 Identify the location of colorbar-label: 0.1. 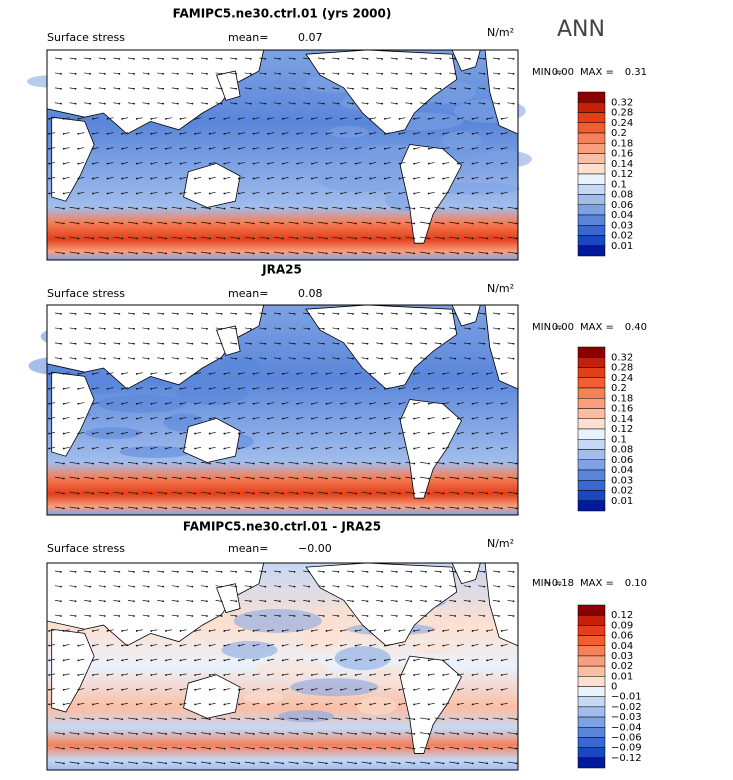
(619, 439).